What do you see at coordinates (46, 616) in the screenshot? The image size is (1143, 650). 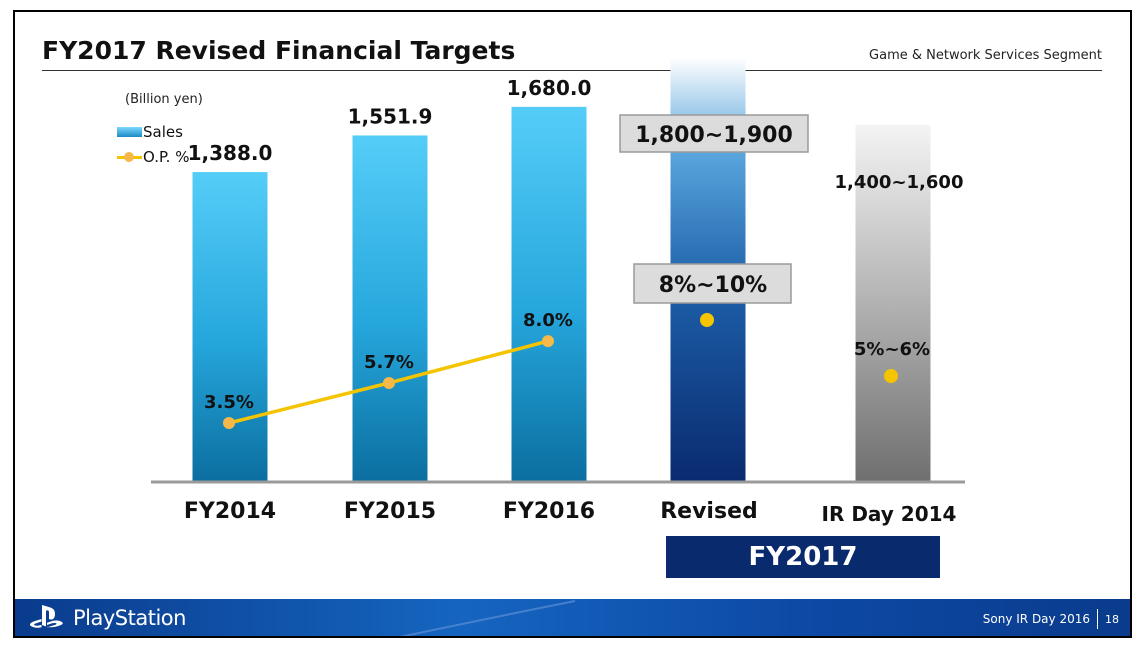 I see `playstation-icon` at bounding box center [46, 616].